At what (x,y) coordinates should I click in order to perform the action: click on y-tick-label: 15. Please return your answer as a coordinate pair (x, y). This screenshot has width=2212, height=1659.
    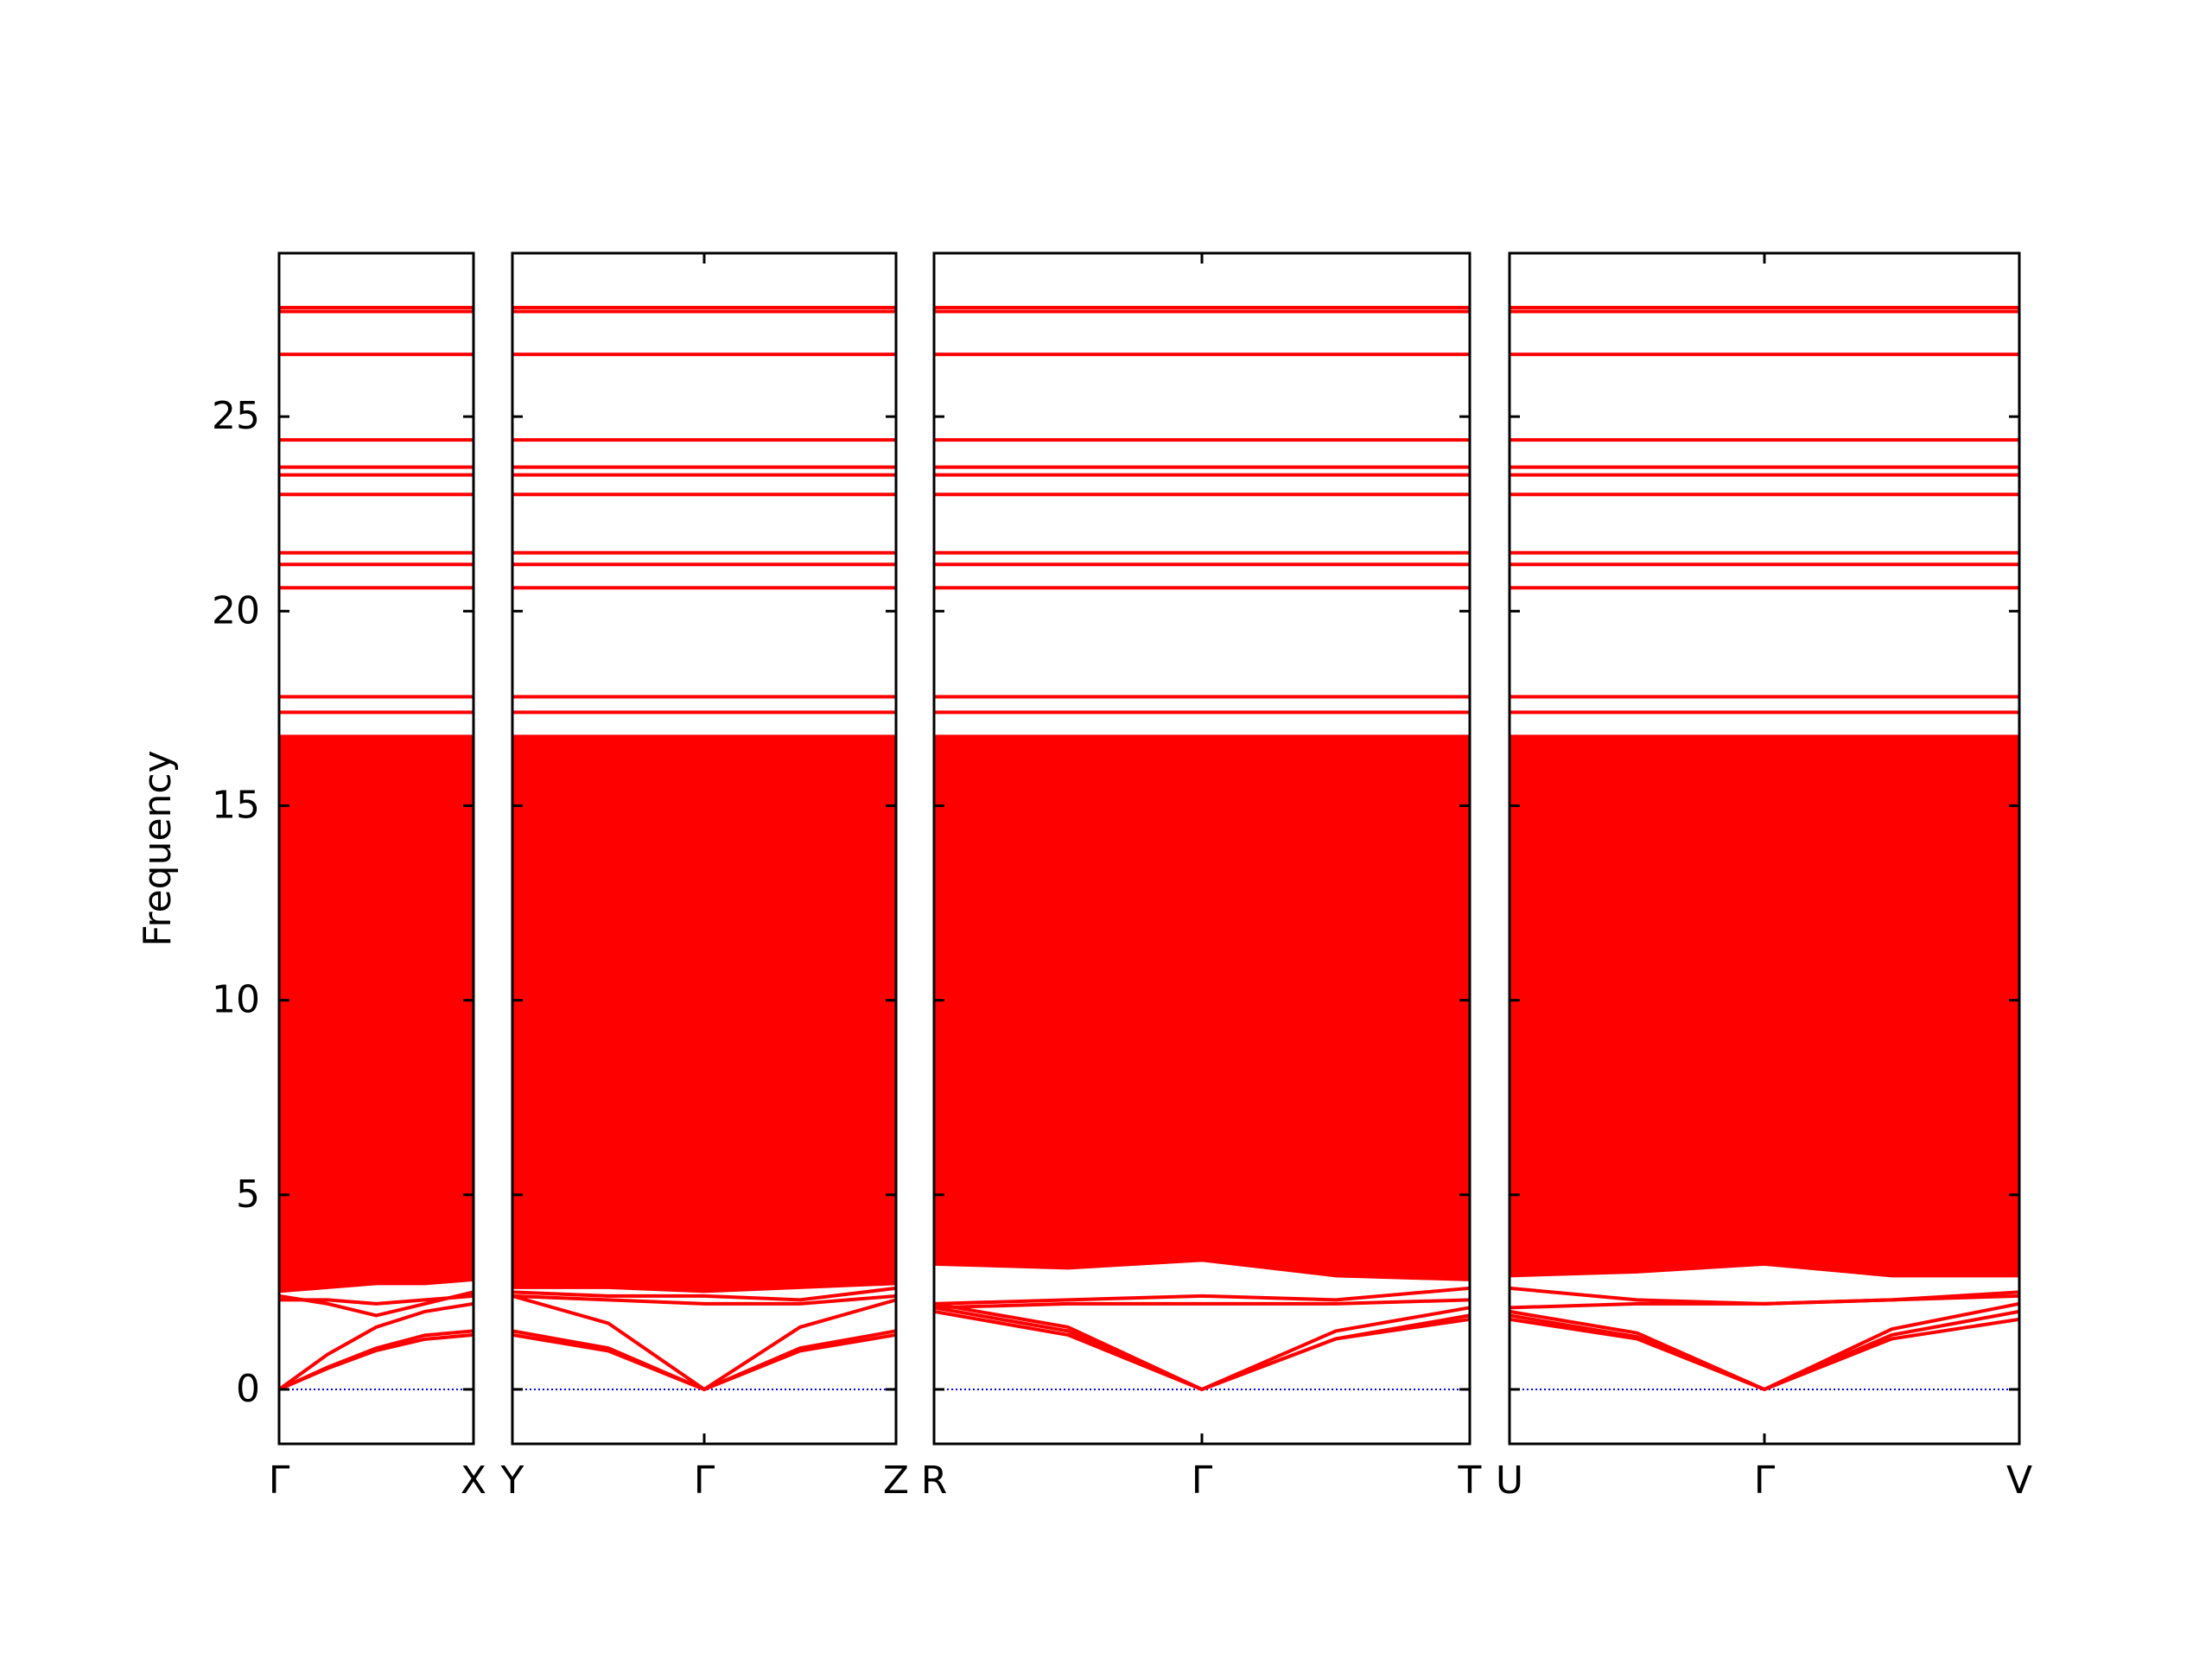
    Looking at the image, I should click on (236, 805).